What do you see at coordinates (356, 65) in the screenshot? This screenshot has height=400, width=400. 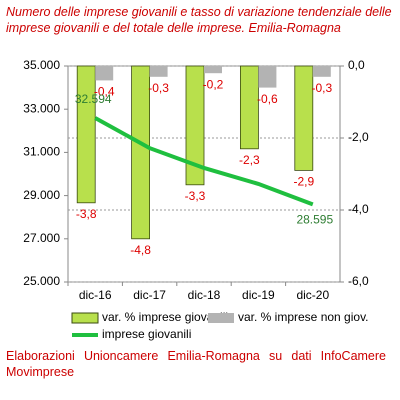 I see `y2-tick-label: 0,0` at bounding box center [356, 65].